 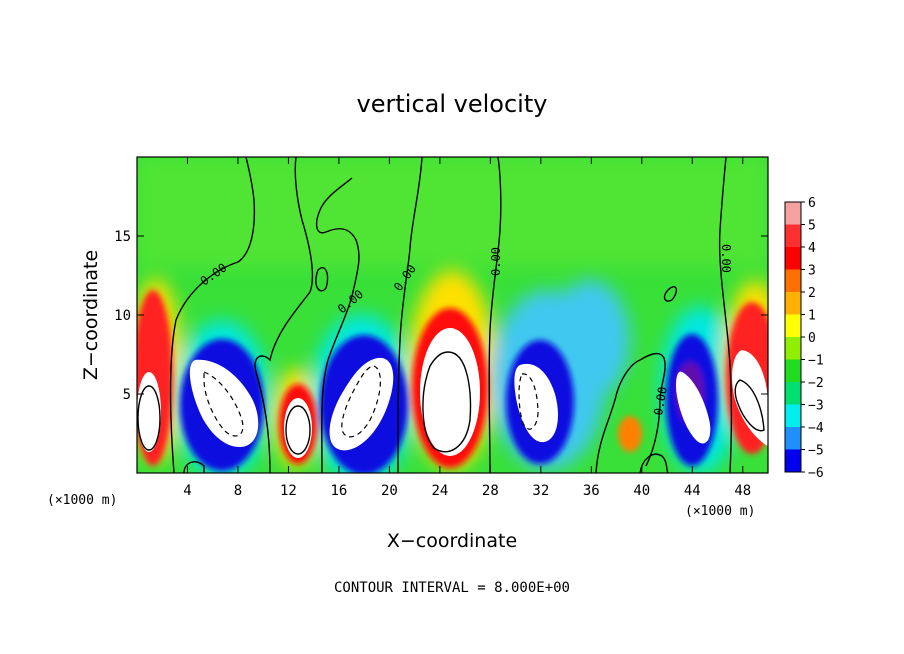 What do you see at coordinates (812, 226) in the screenshot?
I see `colorbar-label-1: 5` at bounding box center [812, 226].